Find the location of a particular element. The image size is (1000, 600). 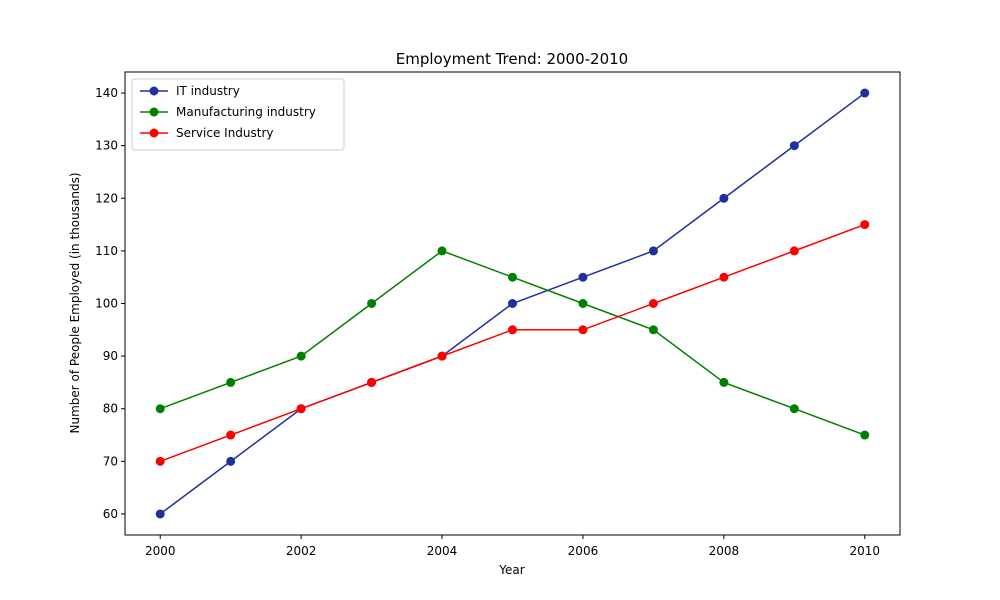

y-tick-label: 90 is located at coordinates (110, 356).